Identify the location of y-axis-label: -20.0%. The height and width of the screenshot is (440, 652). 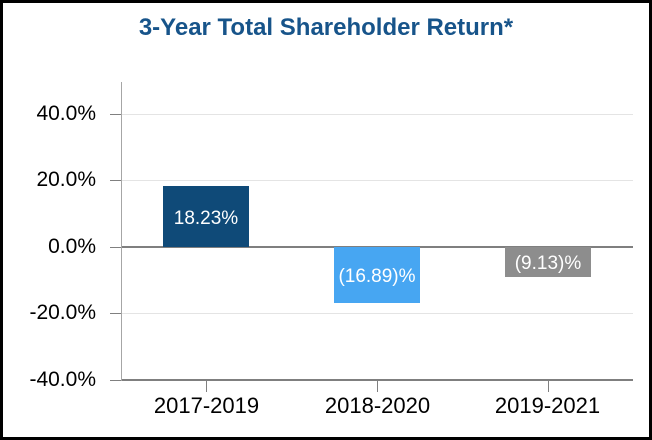
(62, 312).